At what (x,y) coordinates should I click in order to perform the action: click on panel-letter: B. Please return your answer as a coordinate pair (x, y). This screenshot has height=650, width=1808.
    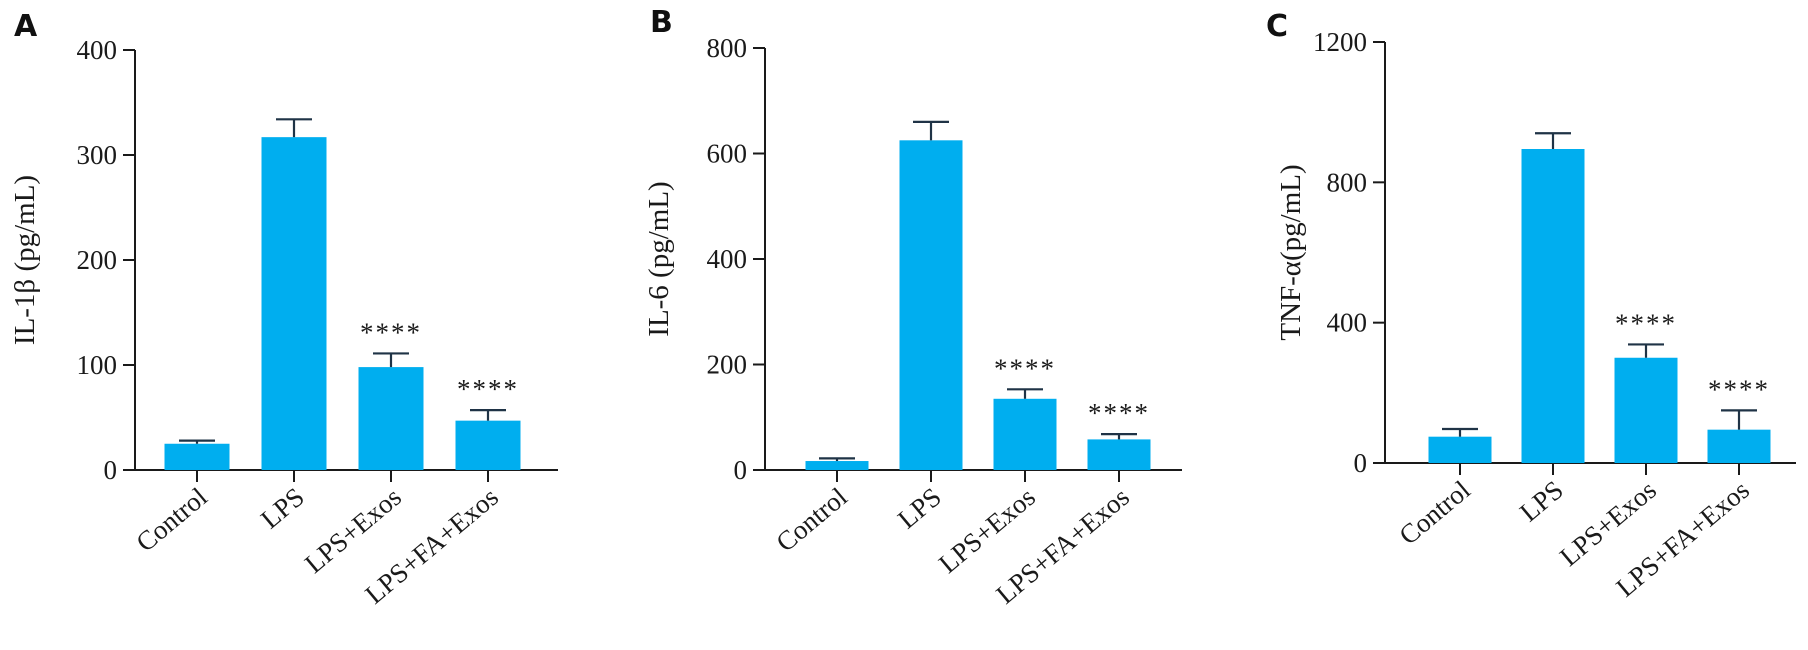
    Looking at the image, I should click on (661, 22).